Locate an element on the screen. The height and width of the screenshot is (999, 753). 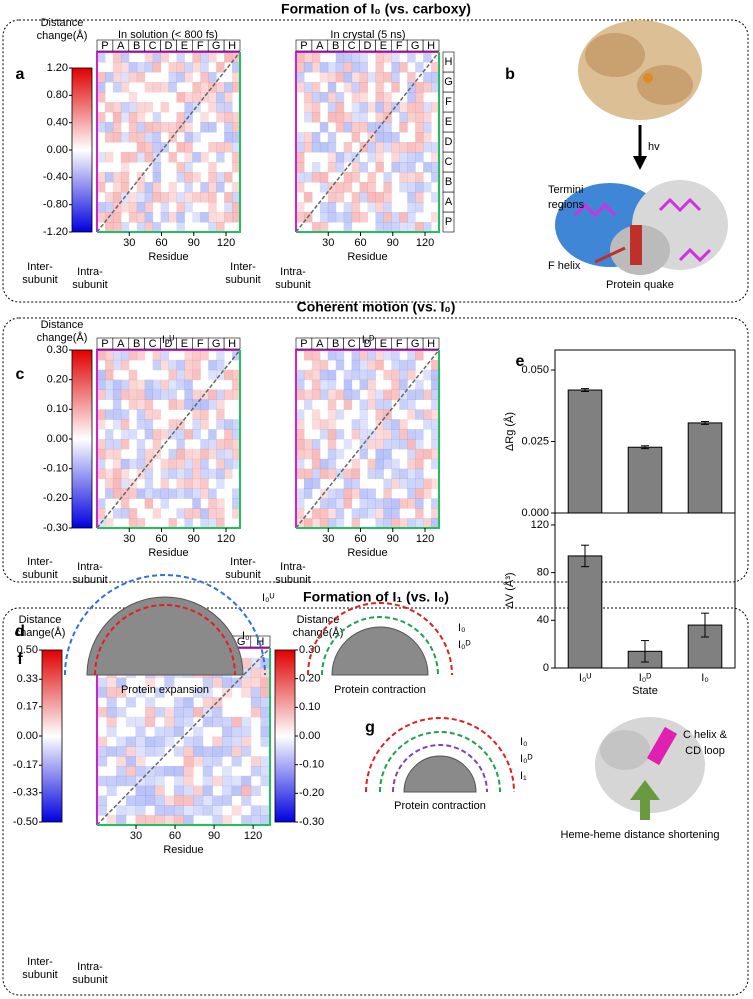
x-tick-label: 60 is located at coordinates (360, 539).